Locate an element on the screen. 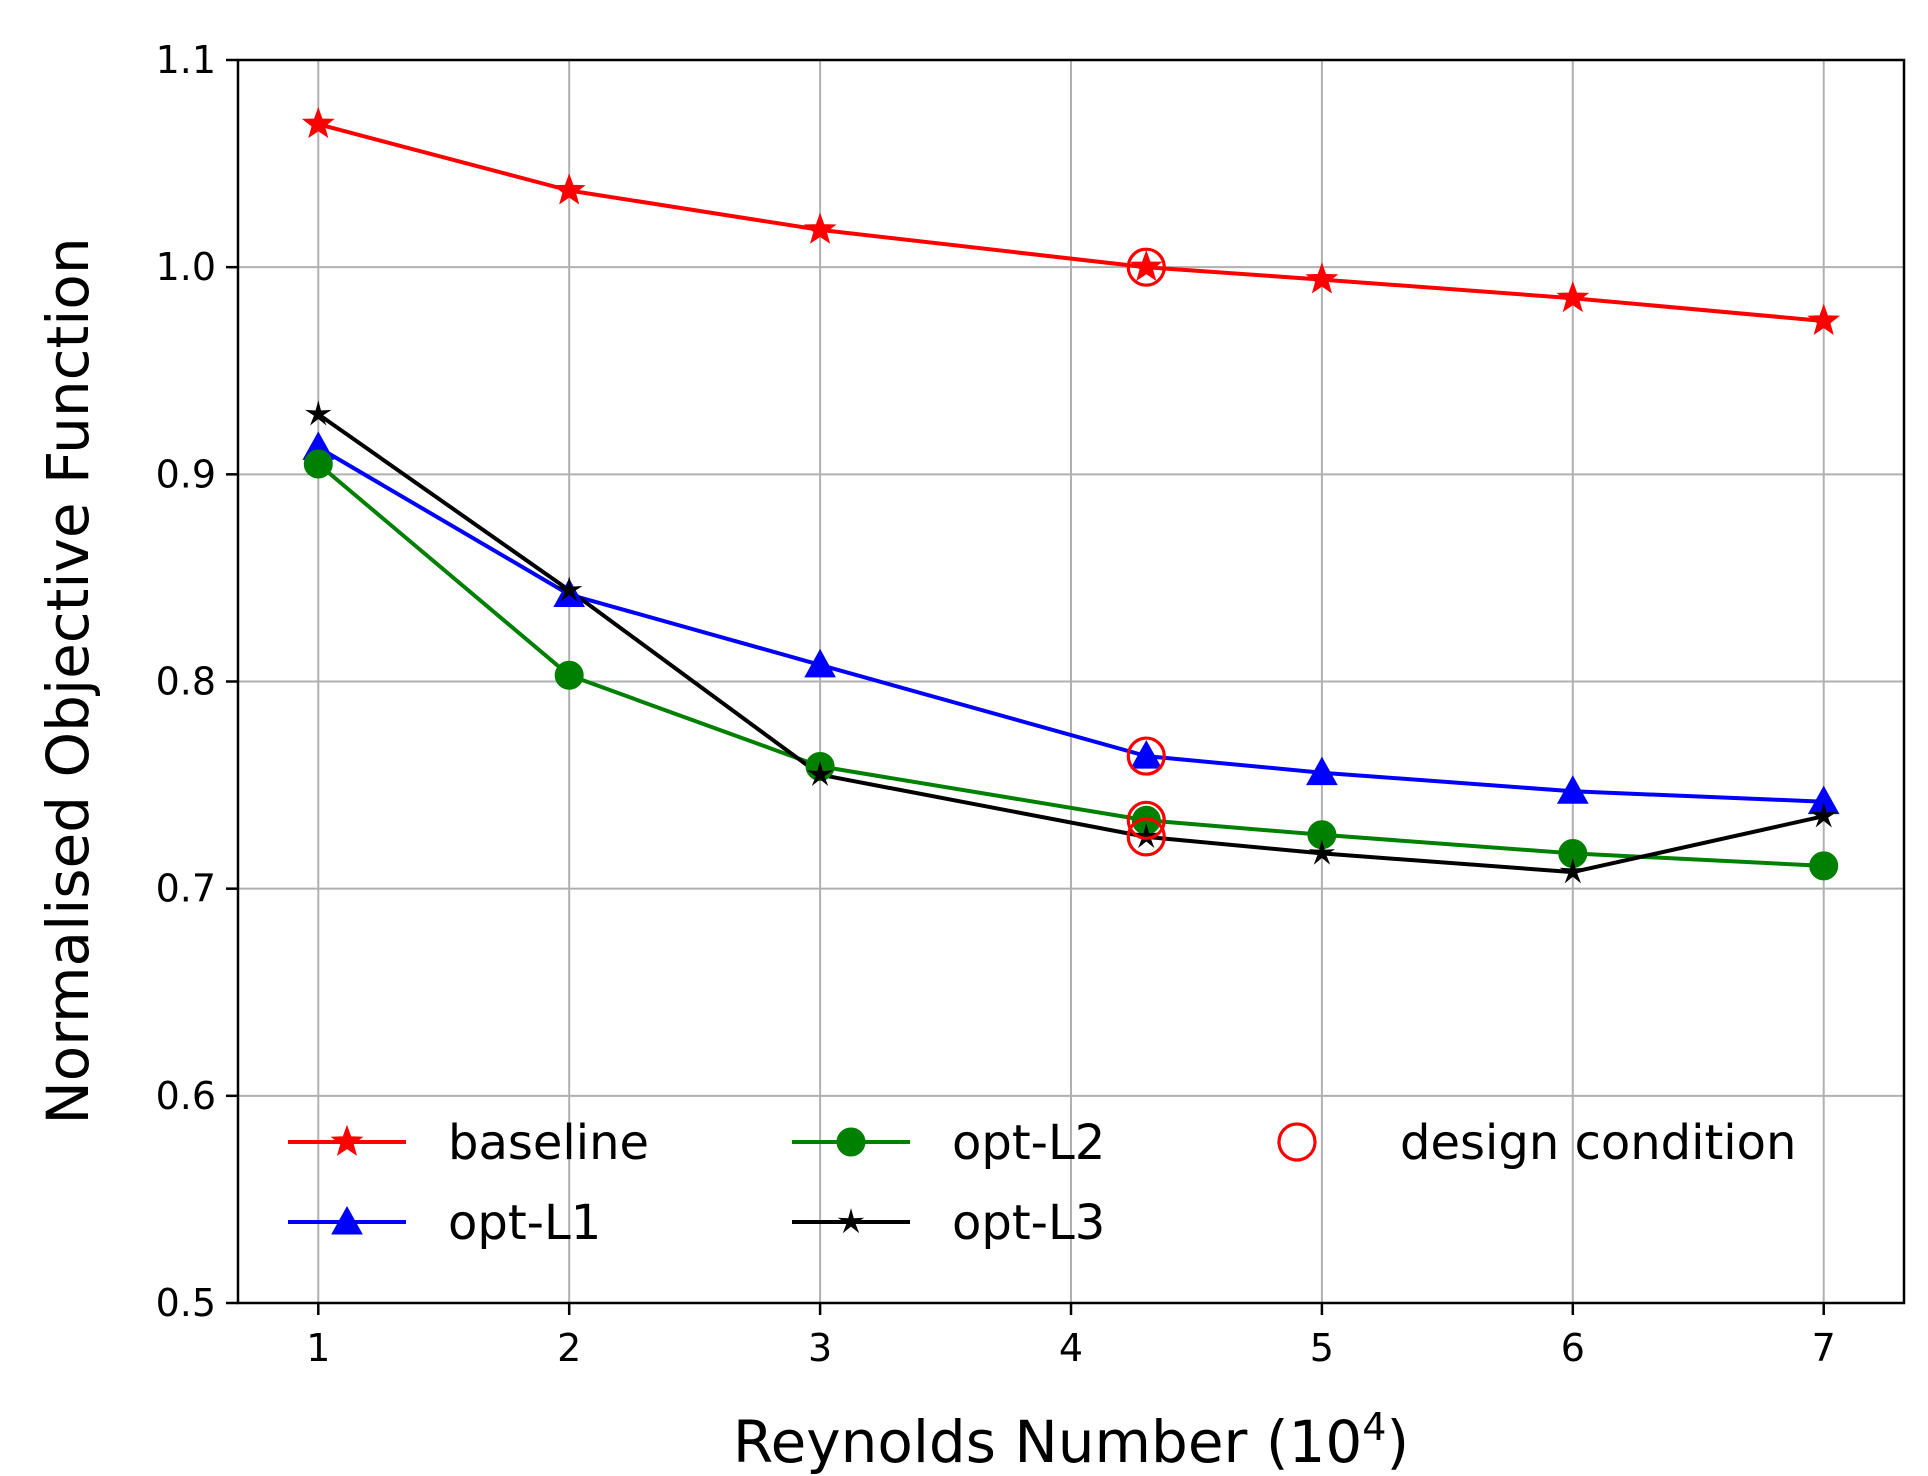 The image size is (1928, 1476). x-axis-ticks: 1 2 3 4 5 6 7 is located at coordinates (1071, 1336).